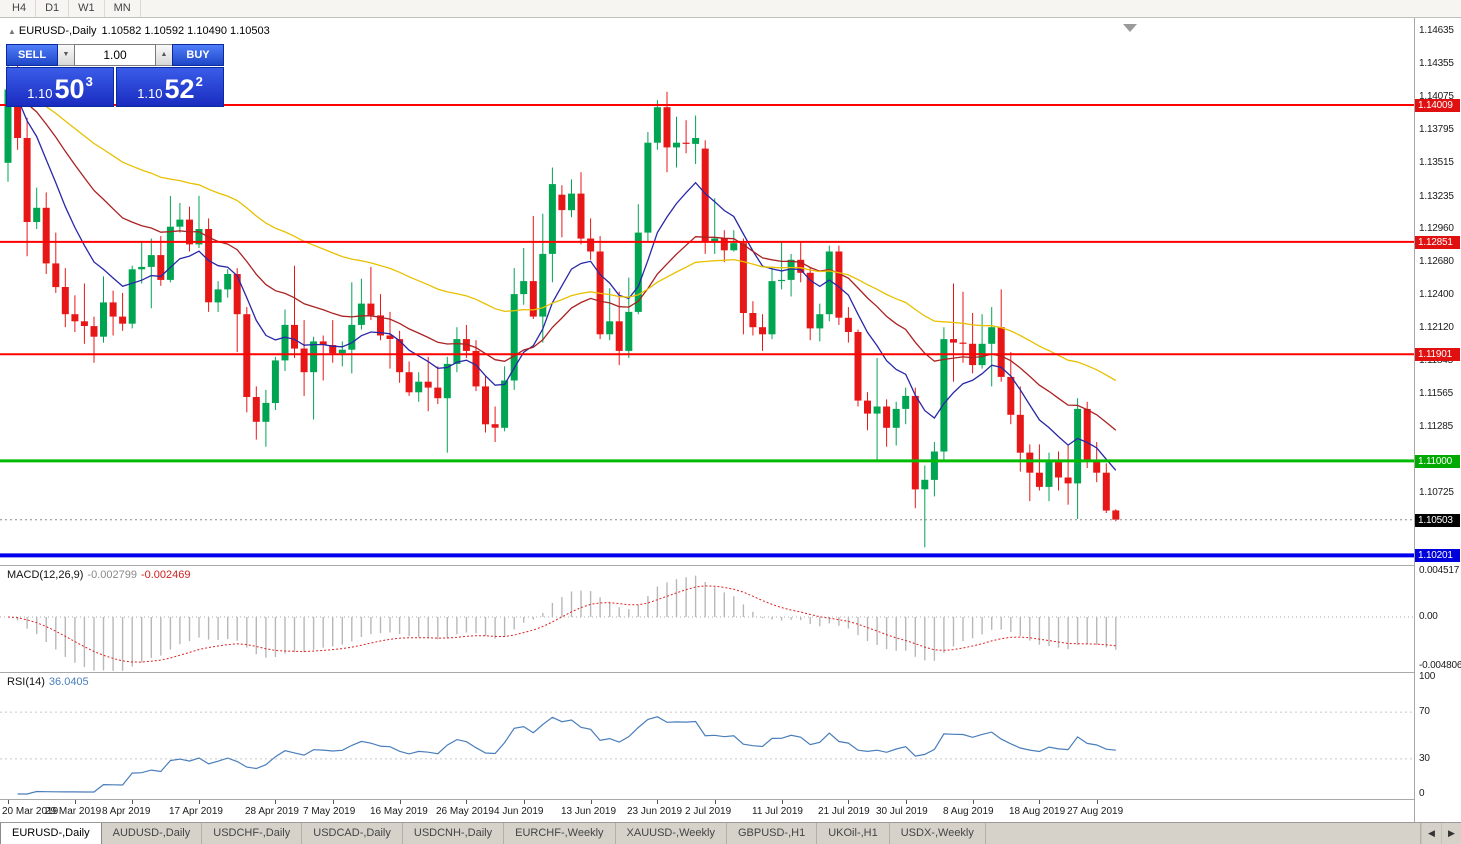 Image resolution: width=1461 pixels, height=844 pixels. What do you see at coordinates (1437, 105) in the screenshot?
I see `price-tag-label: 1.14009` at bounding box center [1437, 105].